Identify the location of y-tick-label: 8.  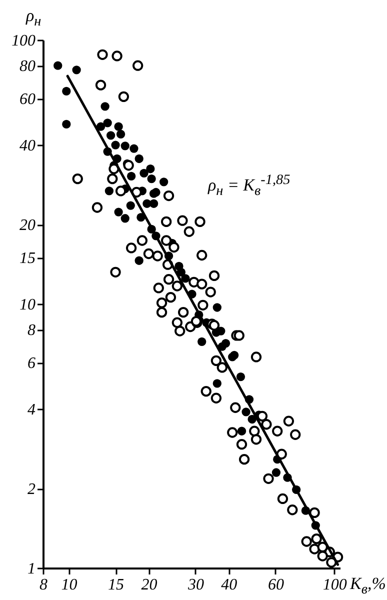
(32, 331).